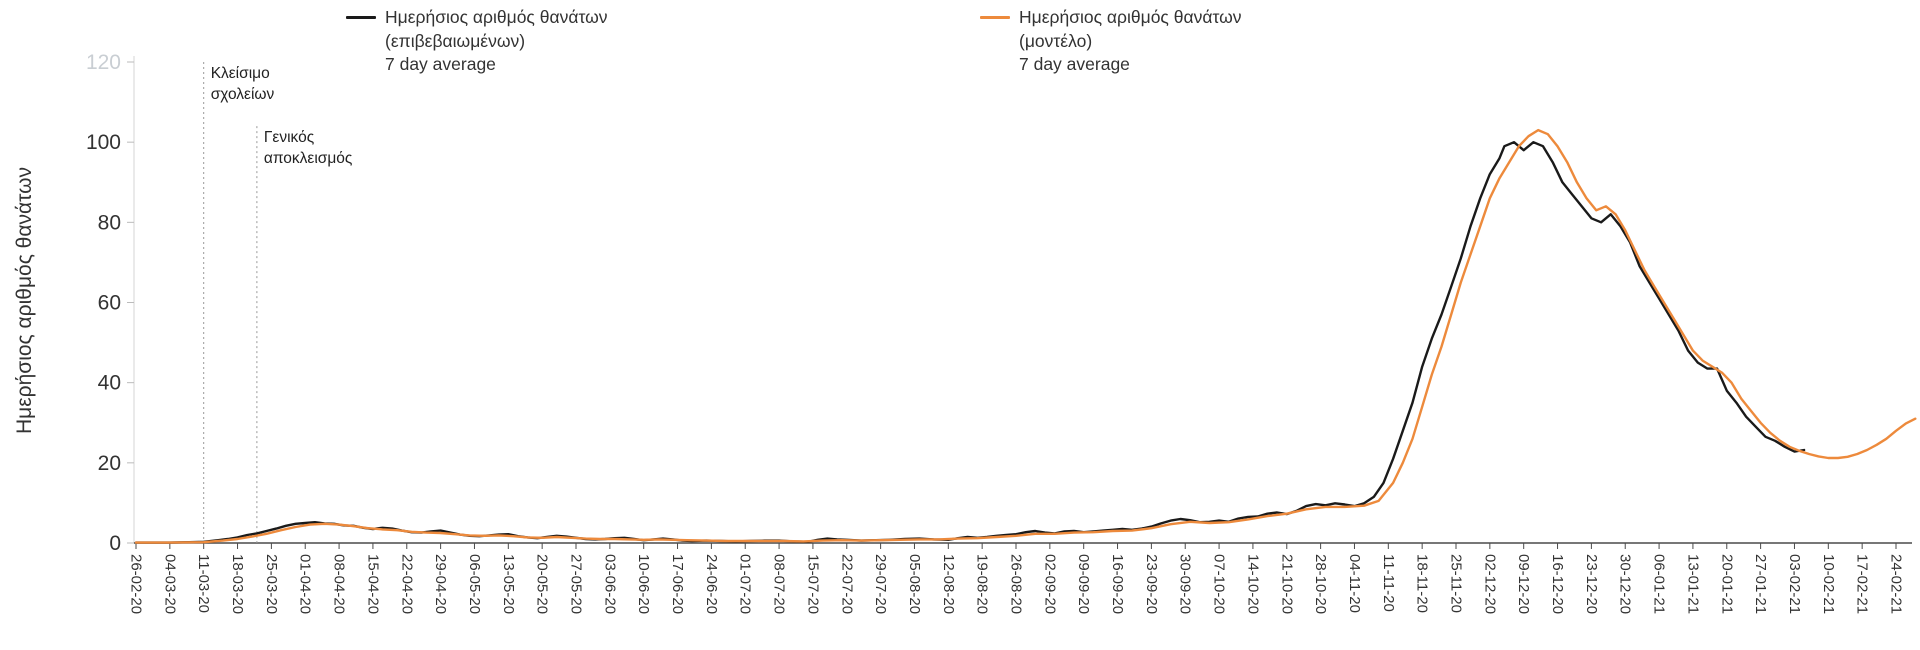  Describe the element at coordinates (542, 584) in the screenshot. I see `x-tick-label: 20-05-20` at that location.